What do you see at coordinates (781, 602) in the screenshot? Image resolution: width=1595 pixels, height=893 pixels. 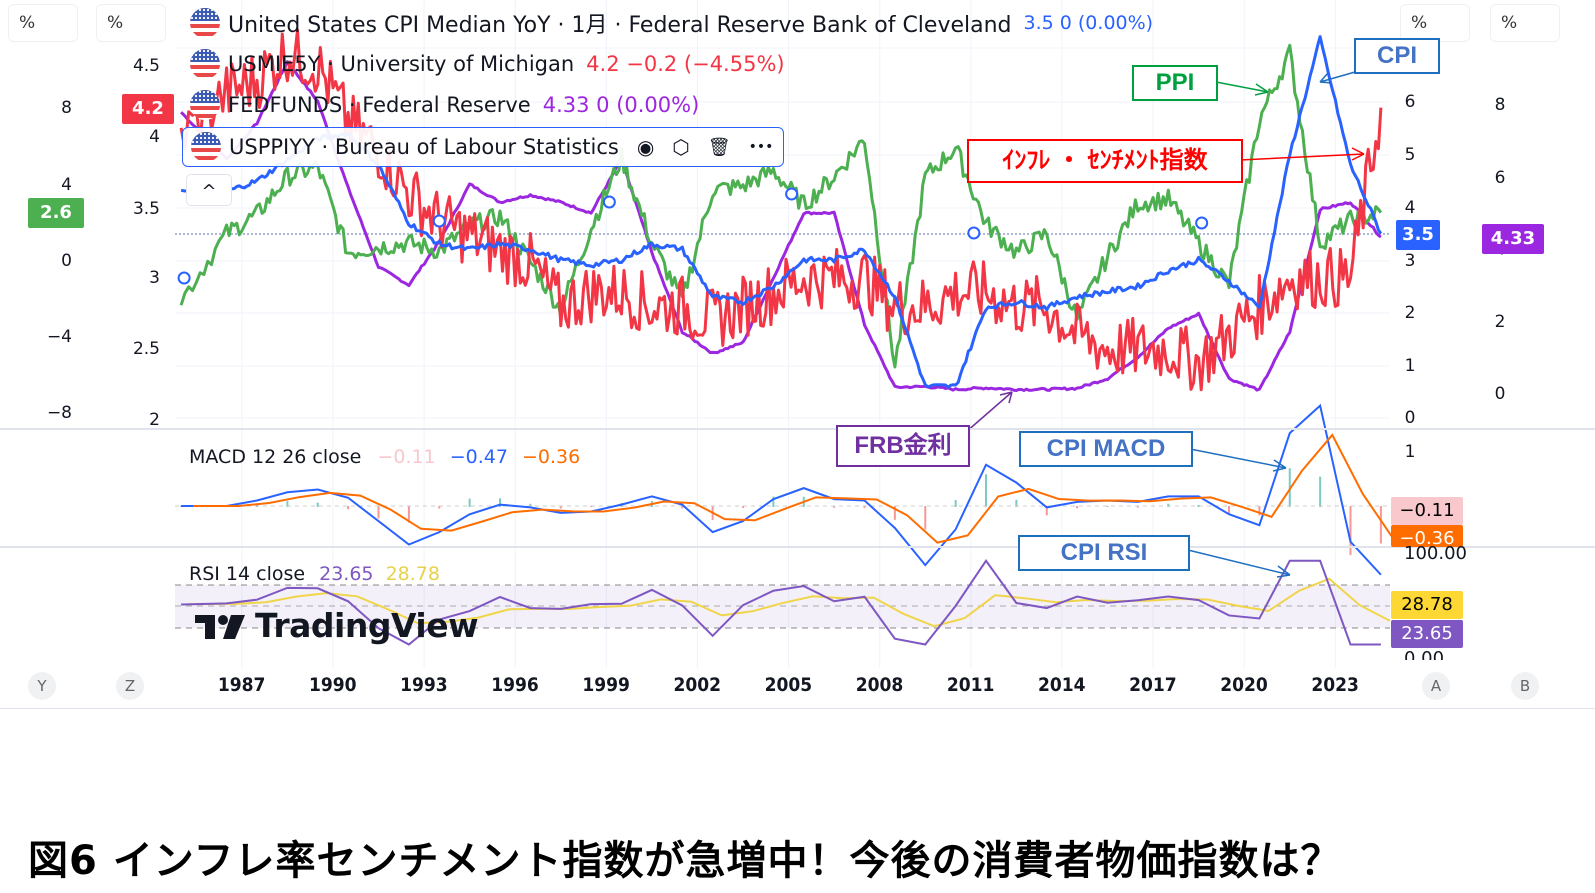 I see `rsi-line` at bounding box center [781, 602].